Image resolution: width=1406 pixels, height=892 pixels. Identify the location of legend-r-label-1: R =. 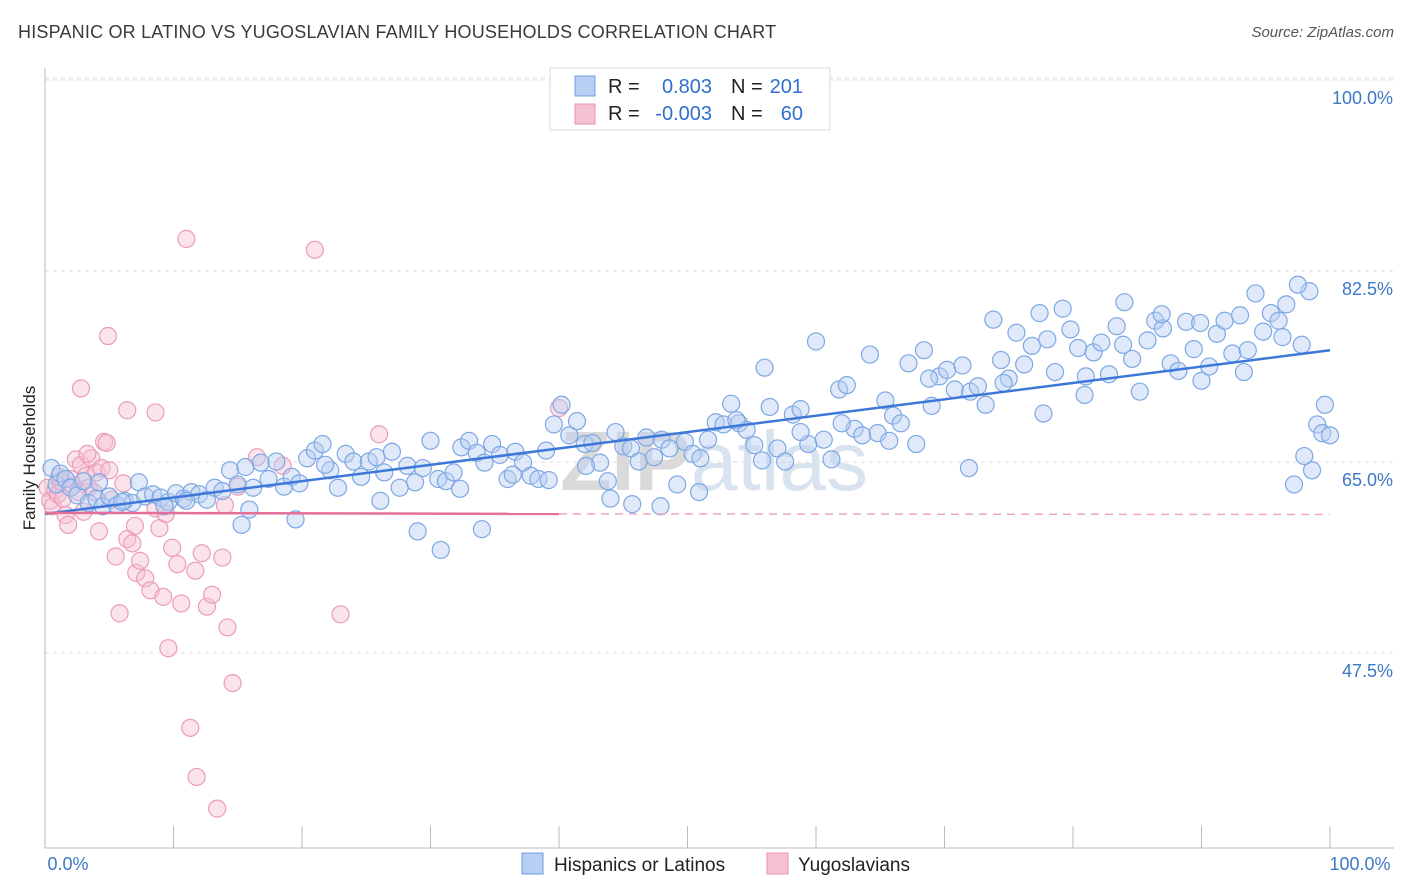
(624, 87).